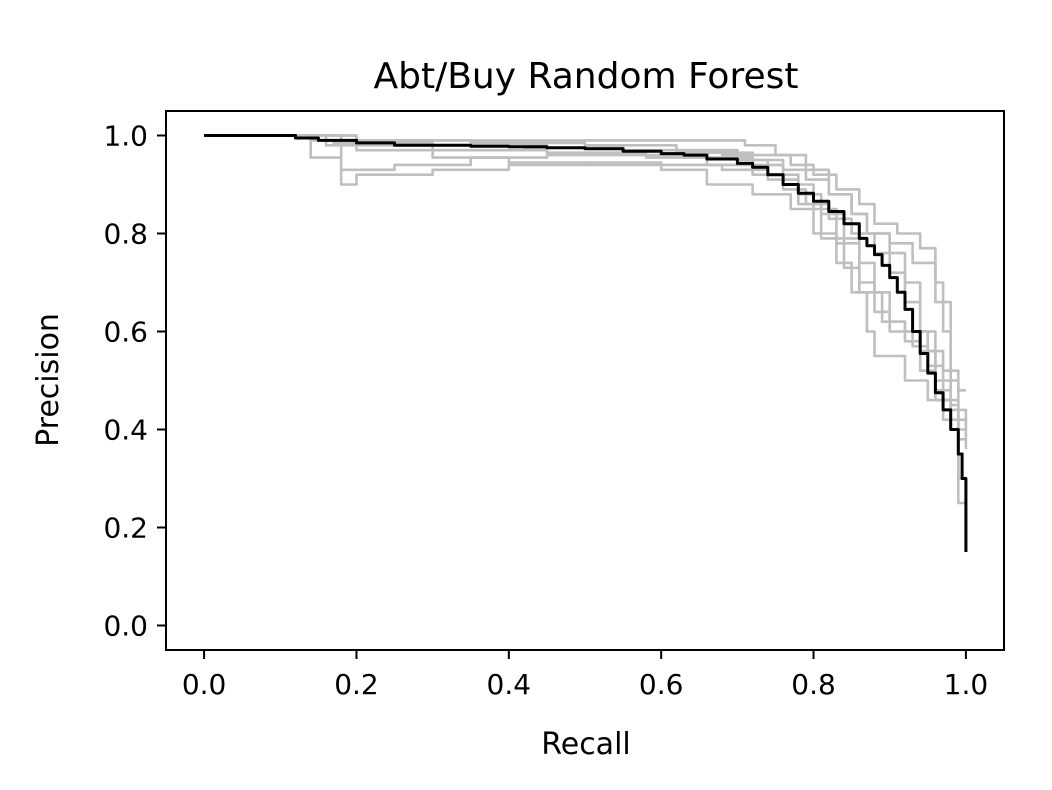 This screenshot has height=790, width=1052. What do you see at coordinates (509, 684) in the screenshot?
I see `x-tick-label: 0.4` at bounding box center [509, 684].